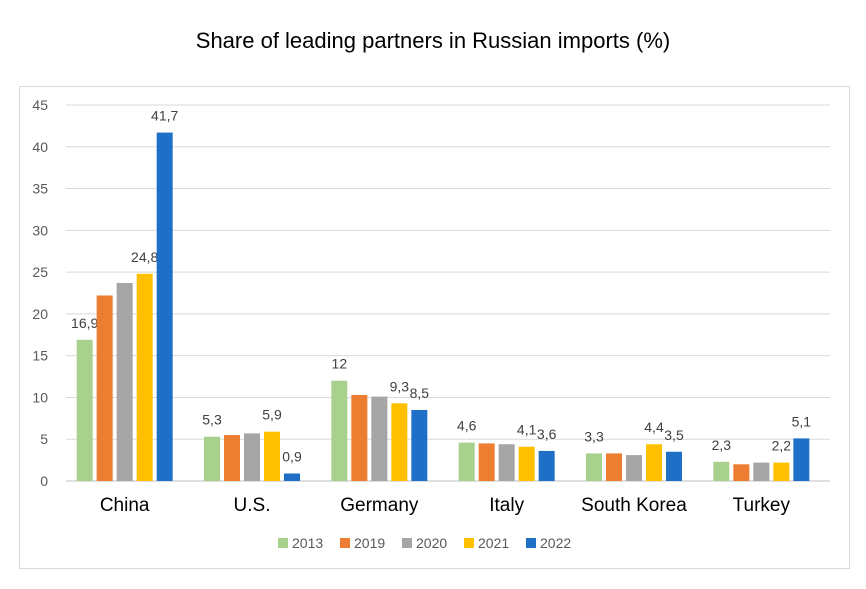 The width and height of the screenshot is (866, 589). I want to click on legend-label: 2020, so click(431, 543).